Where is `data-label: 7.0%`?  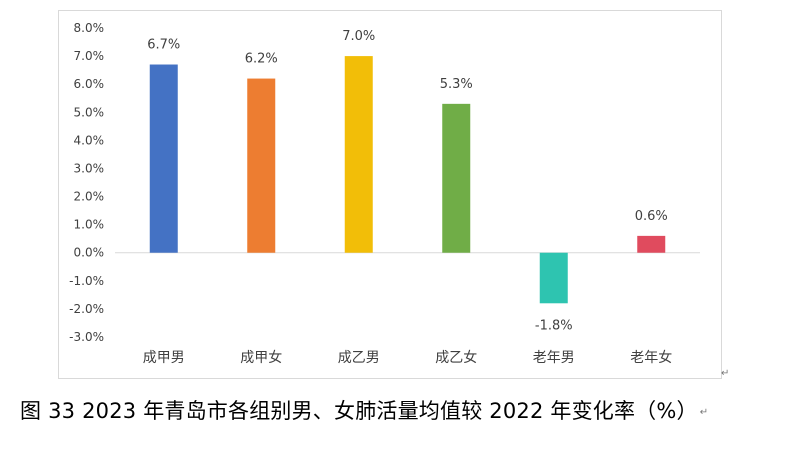
data-label: 7.0% is located at coordinates (358, 36).